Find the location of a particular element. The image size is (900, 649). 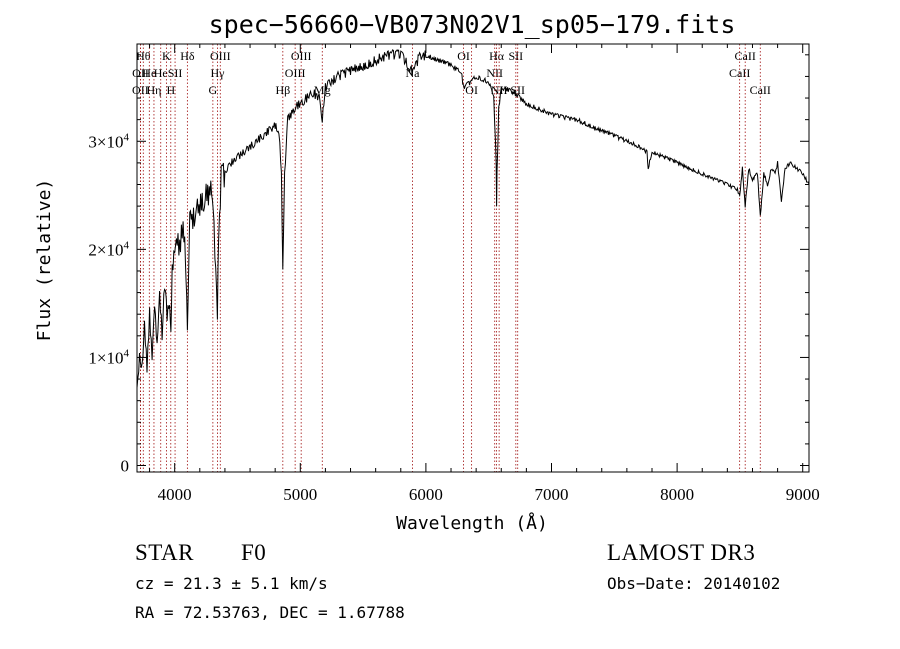

marker-label: Hα is located at coordinates (497, 56).